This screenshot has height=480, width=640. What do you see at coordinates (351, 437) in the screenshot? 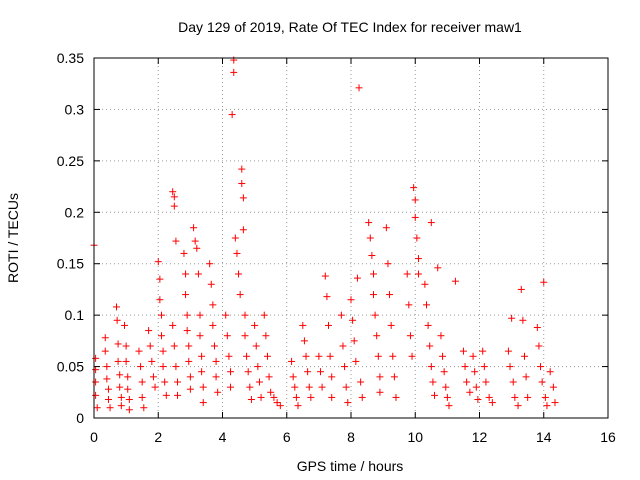
I see `x-tick-label: 8` at bounding box center [351, 437].